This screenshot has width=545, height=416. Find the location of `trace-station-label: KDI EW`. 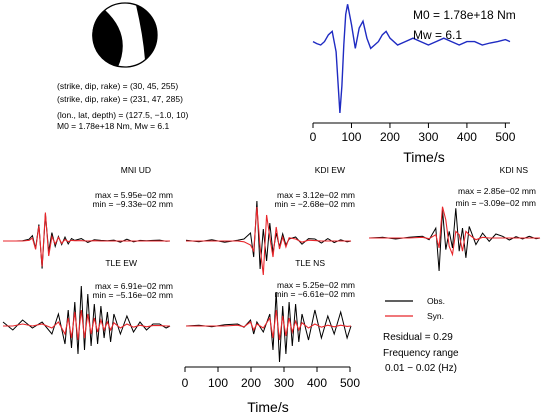

trace-station-label: KDI EW is located at coordinates (330, 170).